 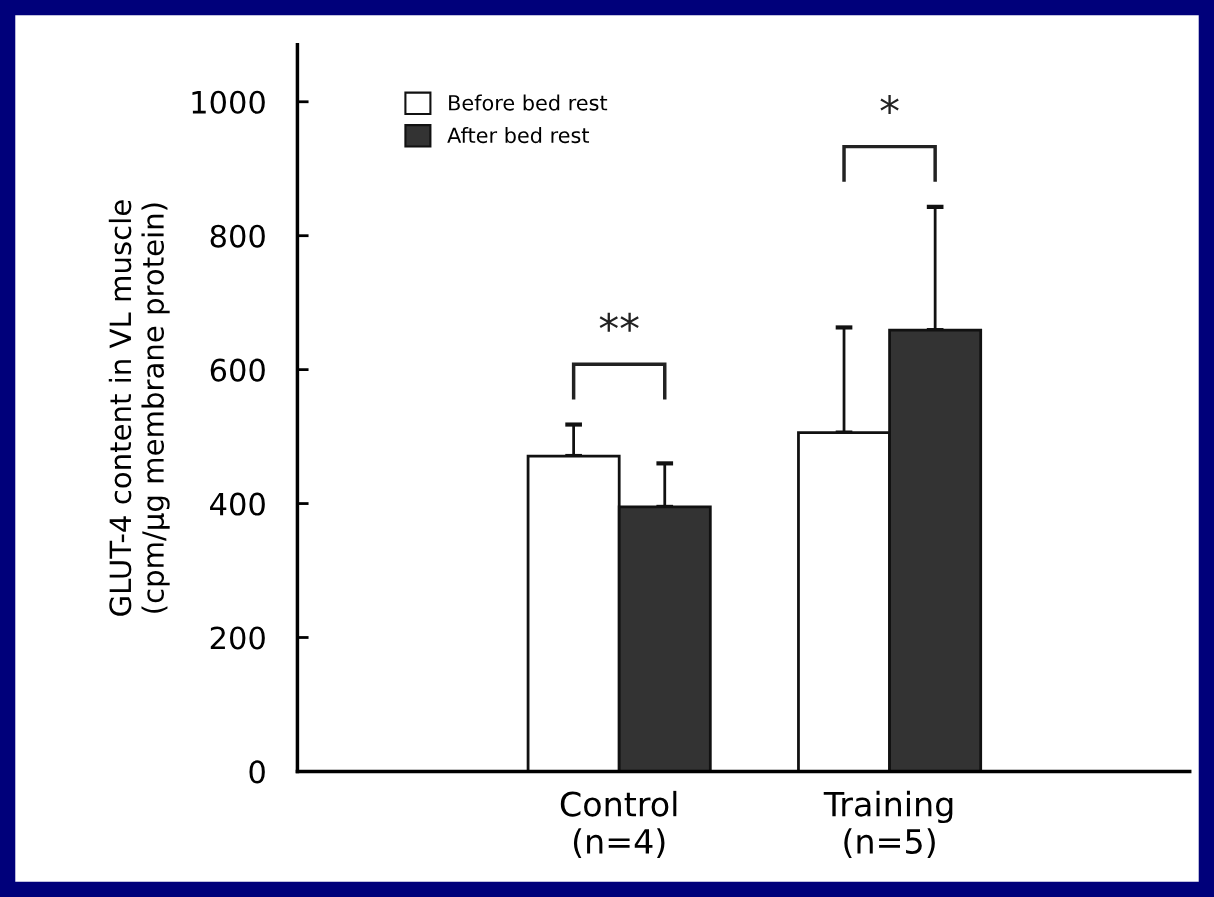 What do you see at coordinates (889, 104) in the screenshot?
I see `annotation: *` at bounding box center [889, 104].